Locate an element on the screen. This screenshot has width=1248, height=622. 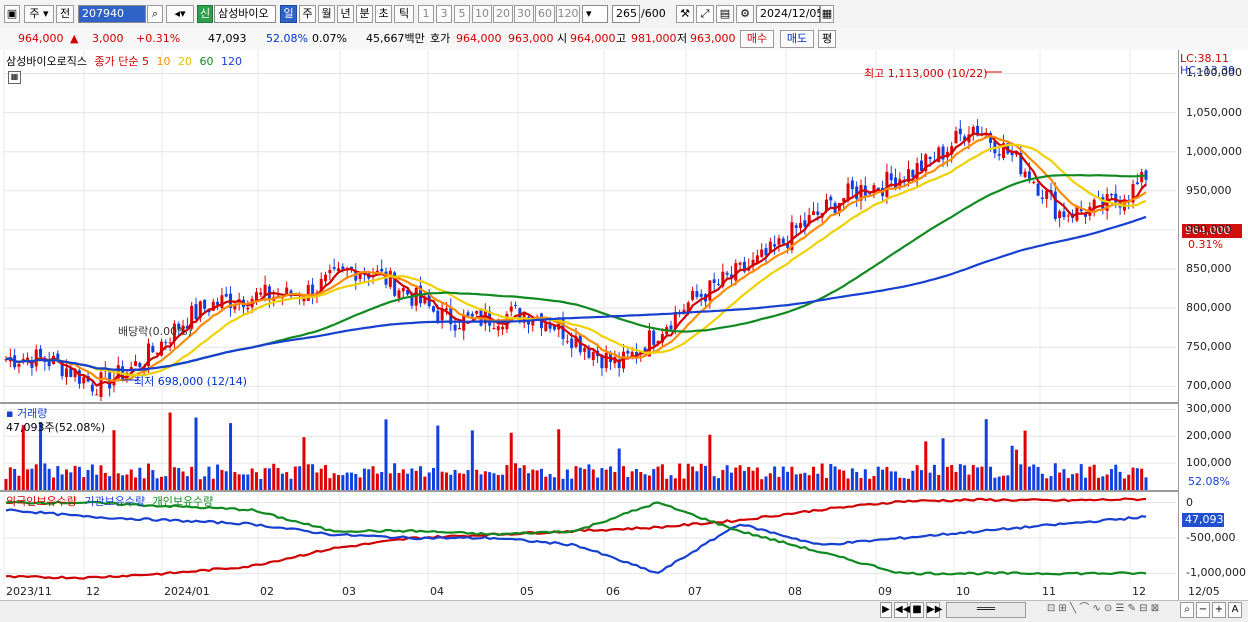
code-input: 207940 is located at coordinates (112, 14).